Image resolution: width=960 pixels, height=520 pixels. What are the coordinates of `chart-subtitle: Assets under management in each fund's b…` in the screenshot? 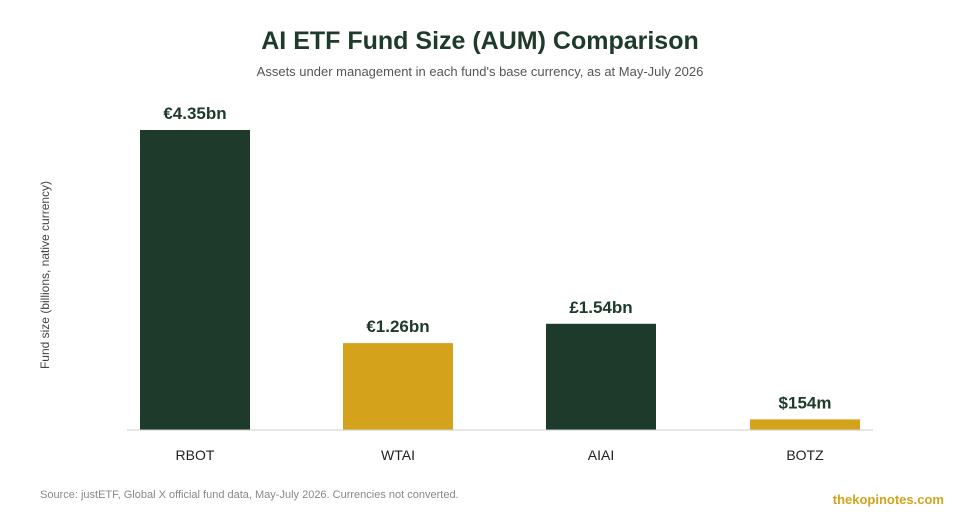 It's located at (480, 71).